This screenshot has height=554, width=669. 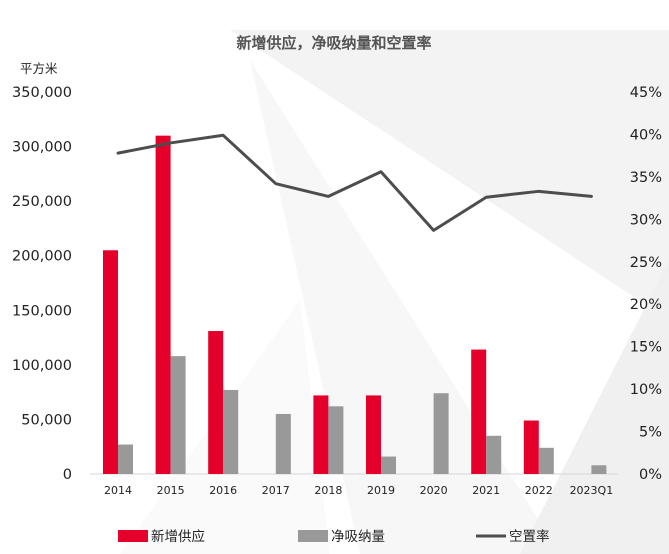 What do you see at coordinates (434, 490) in the screenshot?
I see `x-tick-label: 2020` at bounding box center [434, 490].